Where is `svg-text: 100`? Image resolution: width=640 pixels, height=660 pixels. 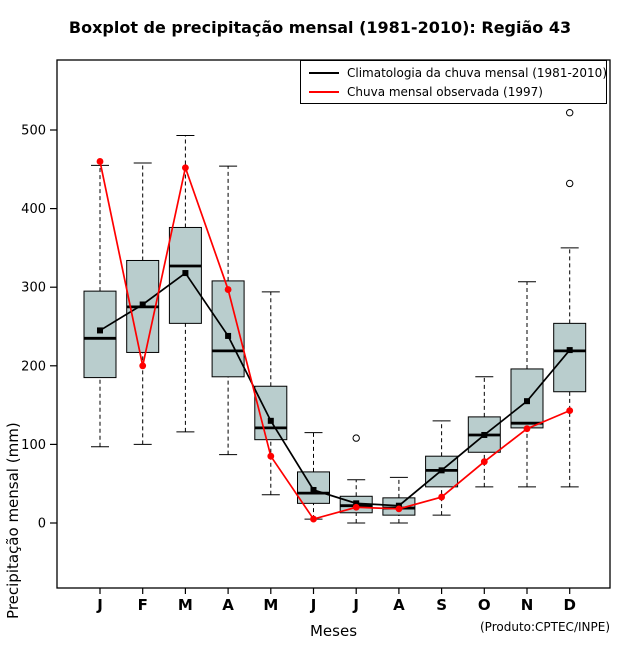 svg-text: 100 is located at coordinates (33, 445).